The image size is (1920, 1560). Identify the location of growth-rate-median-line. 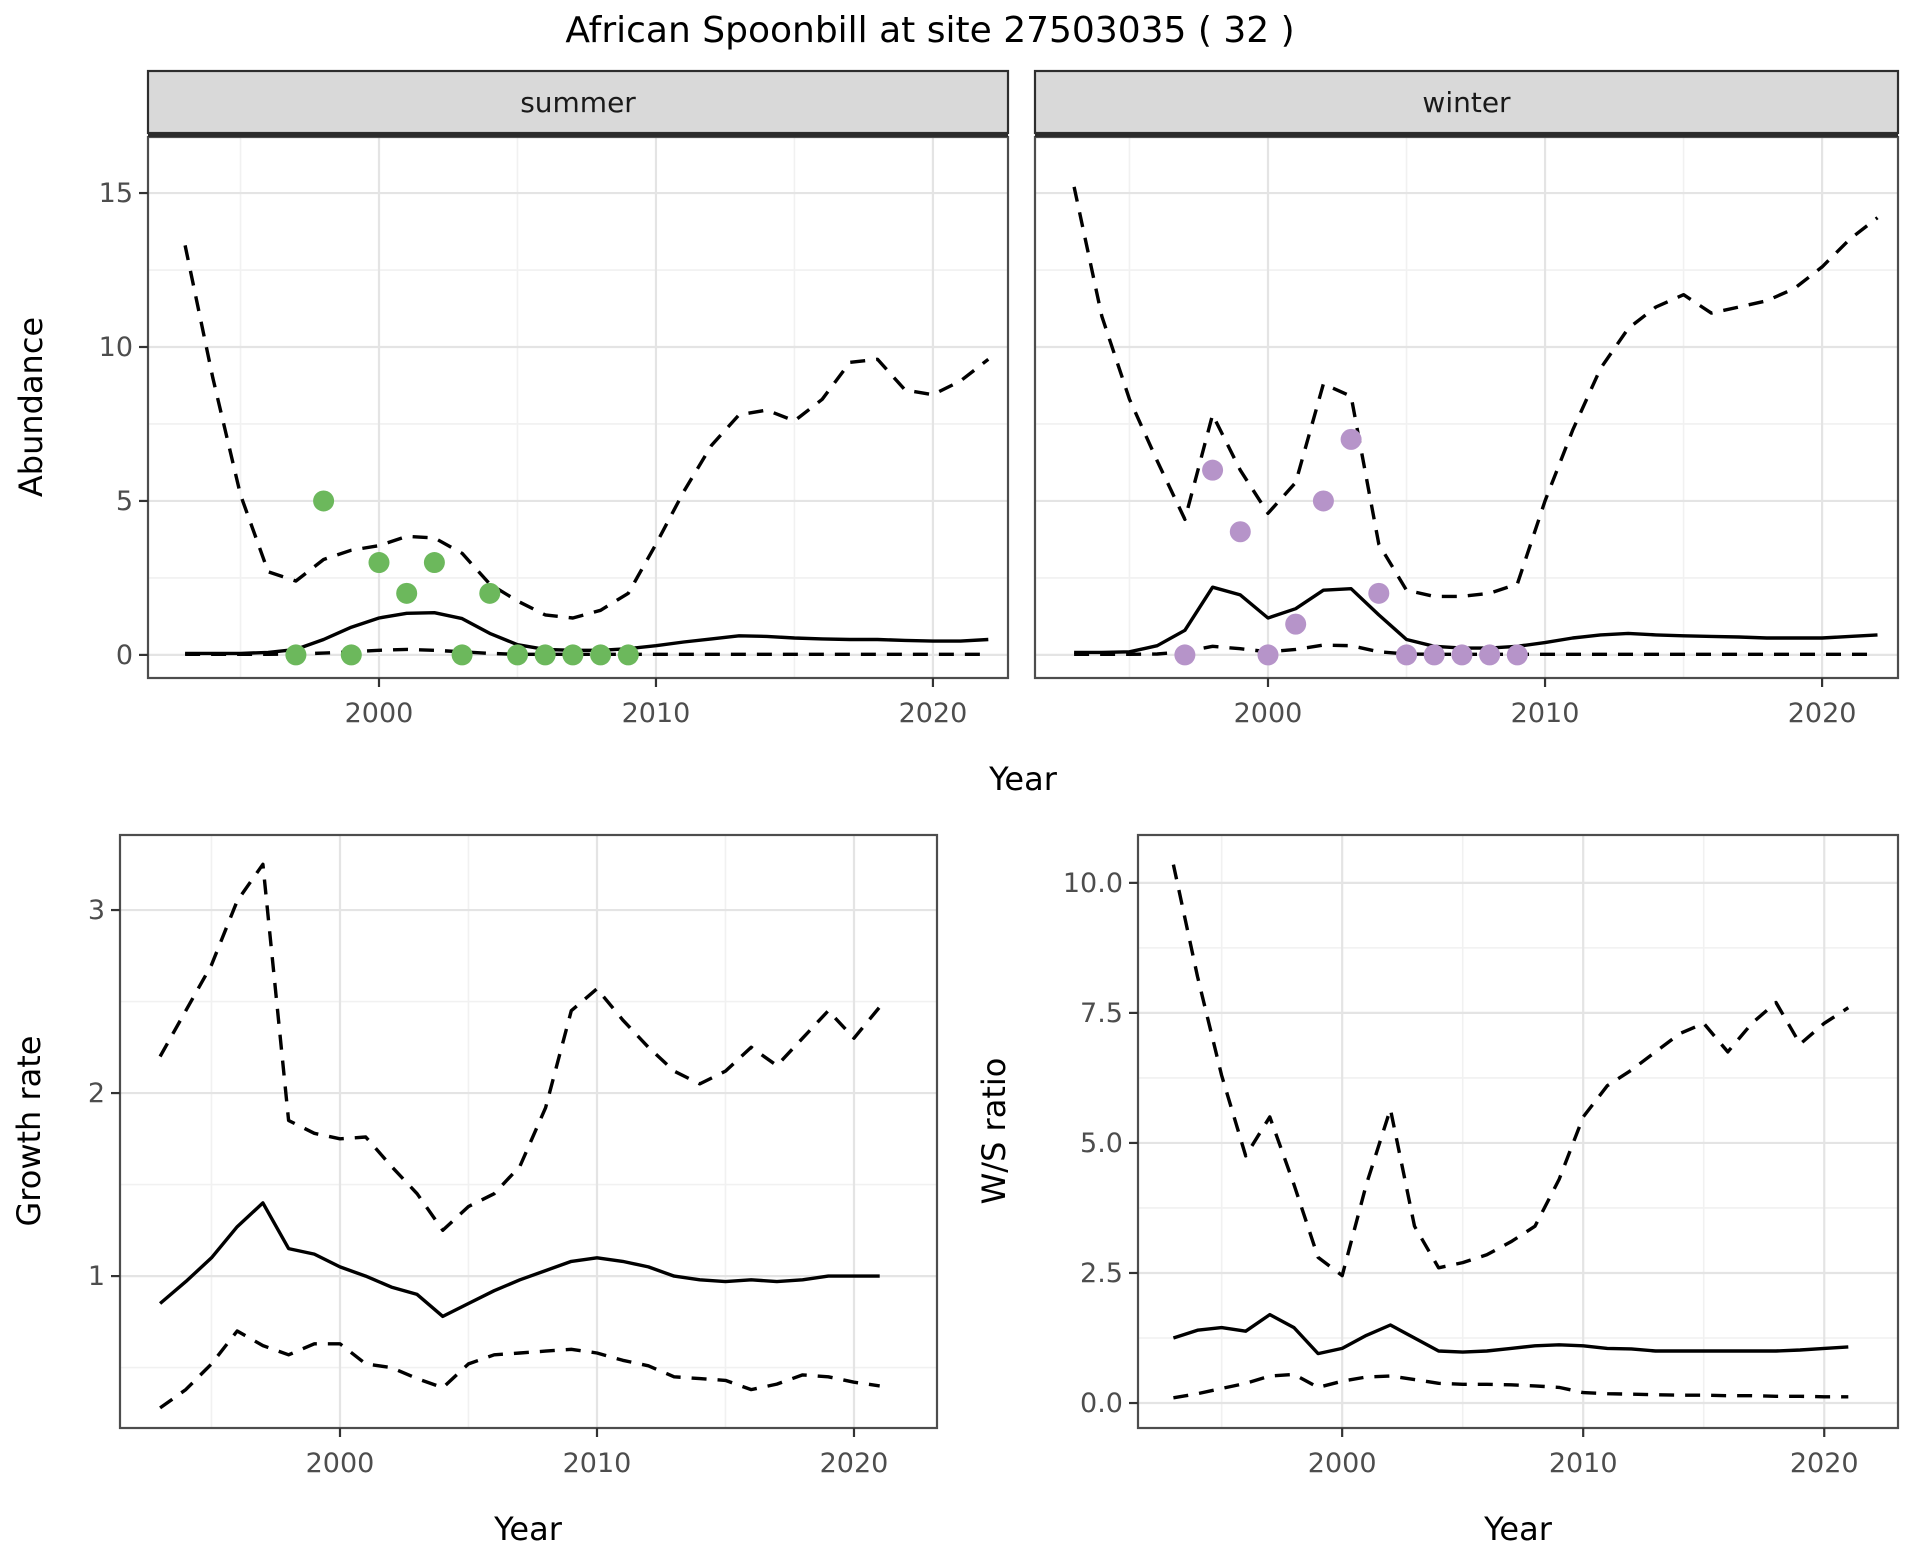
(519, 1260).